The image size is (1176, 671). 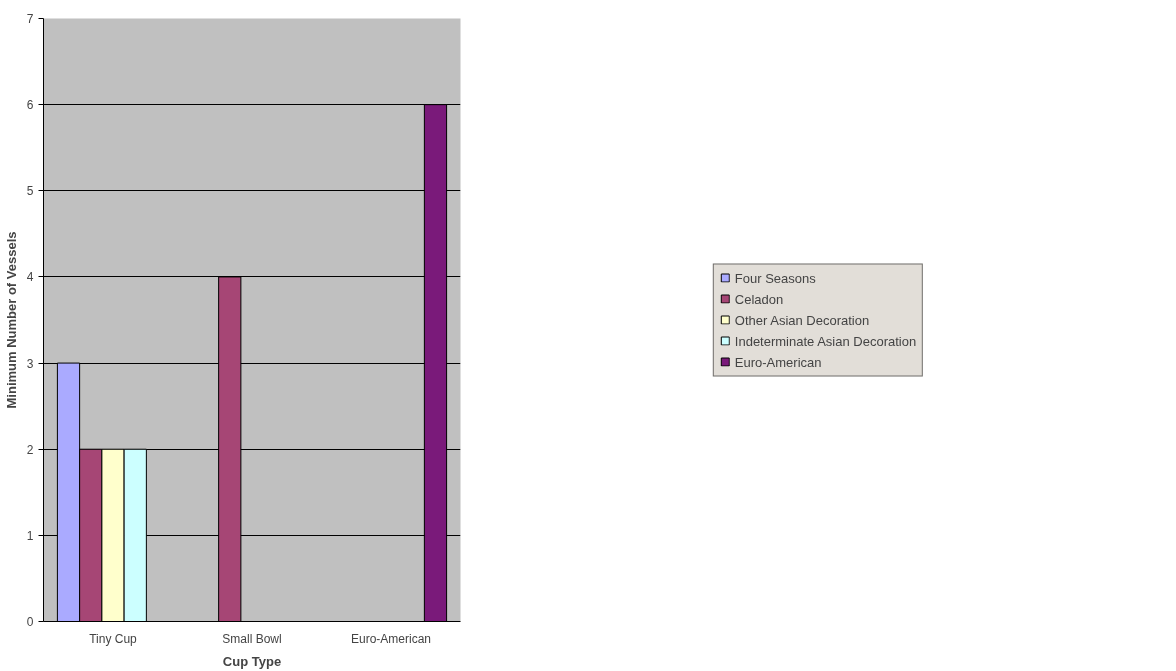 What do you see at coordinates (759, 298) in the screenshot?
I see `legend-label: Celadon` at bounding box center [759, 298].